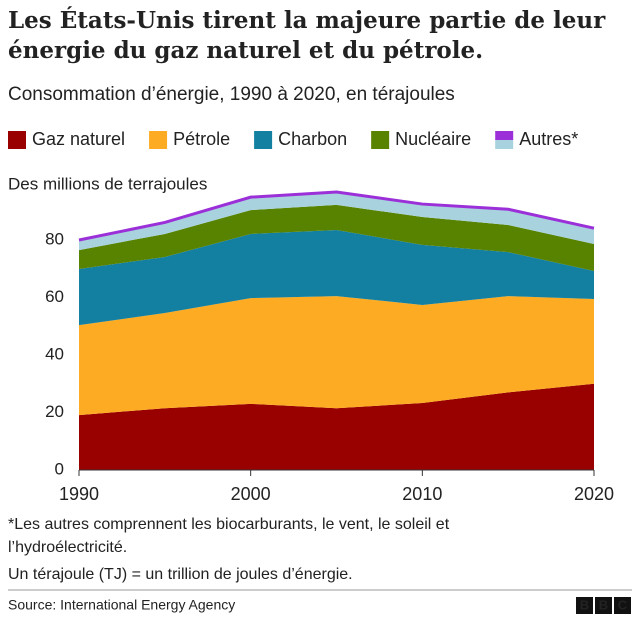 This screenshot has width=640, height=625. Describe the element at coordinates (107, 183) in the screenshot. I see `y-axis-label: Des millions de terrajoules` at that location.